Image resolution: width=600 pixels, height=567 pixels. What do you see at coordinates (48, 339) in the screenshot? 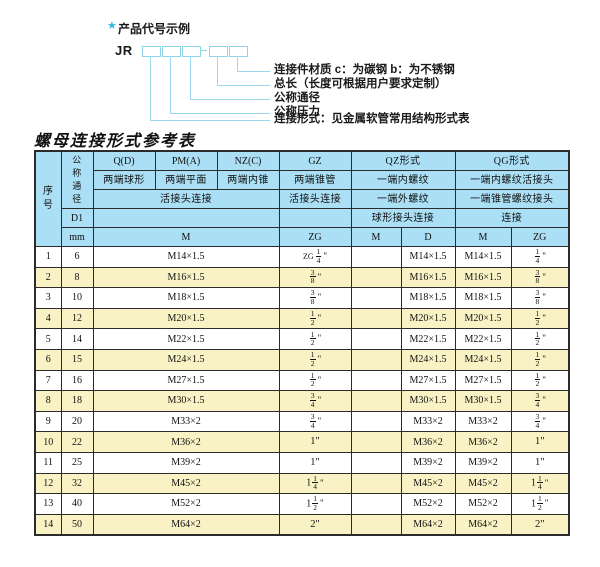
I see `cell-seq: 5` at bounding box center [48, 339].